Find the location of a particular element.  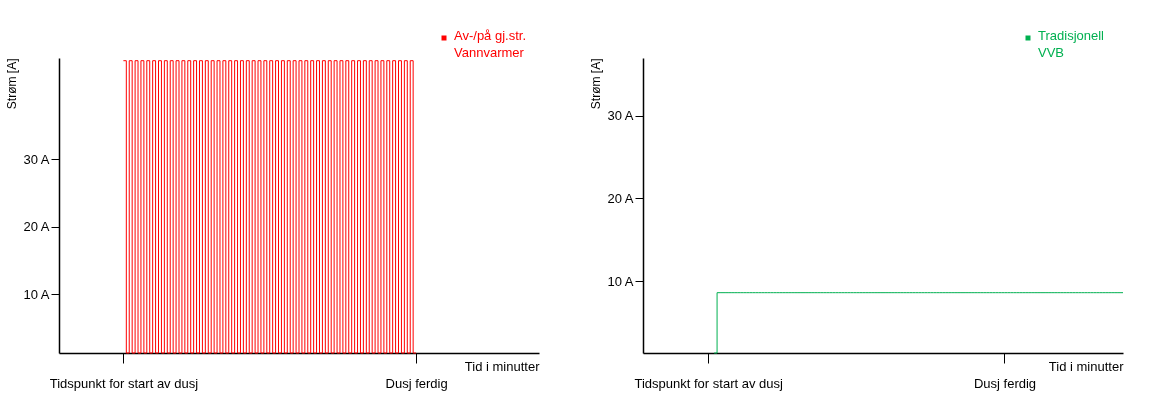

legend-label: Av-/på gj.str. Vannvarmer is located at coordinates (490, 44).